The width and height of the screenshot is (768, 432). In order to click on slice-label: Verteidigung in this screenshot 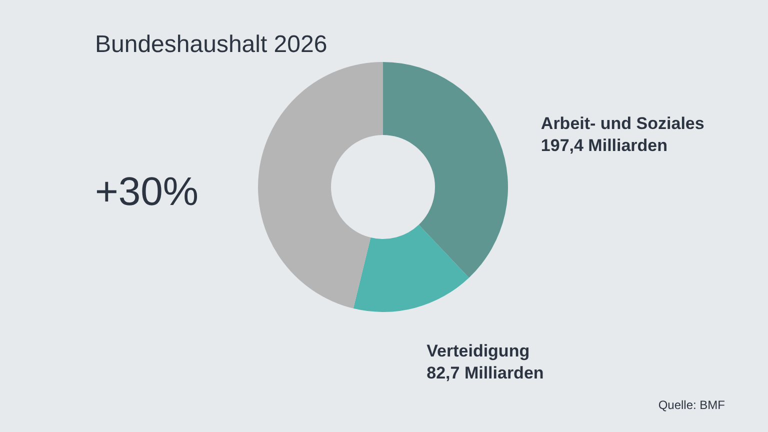, I will do `click(478, 350)`.